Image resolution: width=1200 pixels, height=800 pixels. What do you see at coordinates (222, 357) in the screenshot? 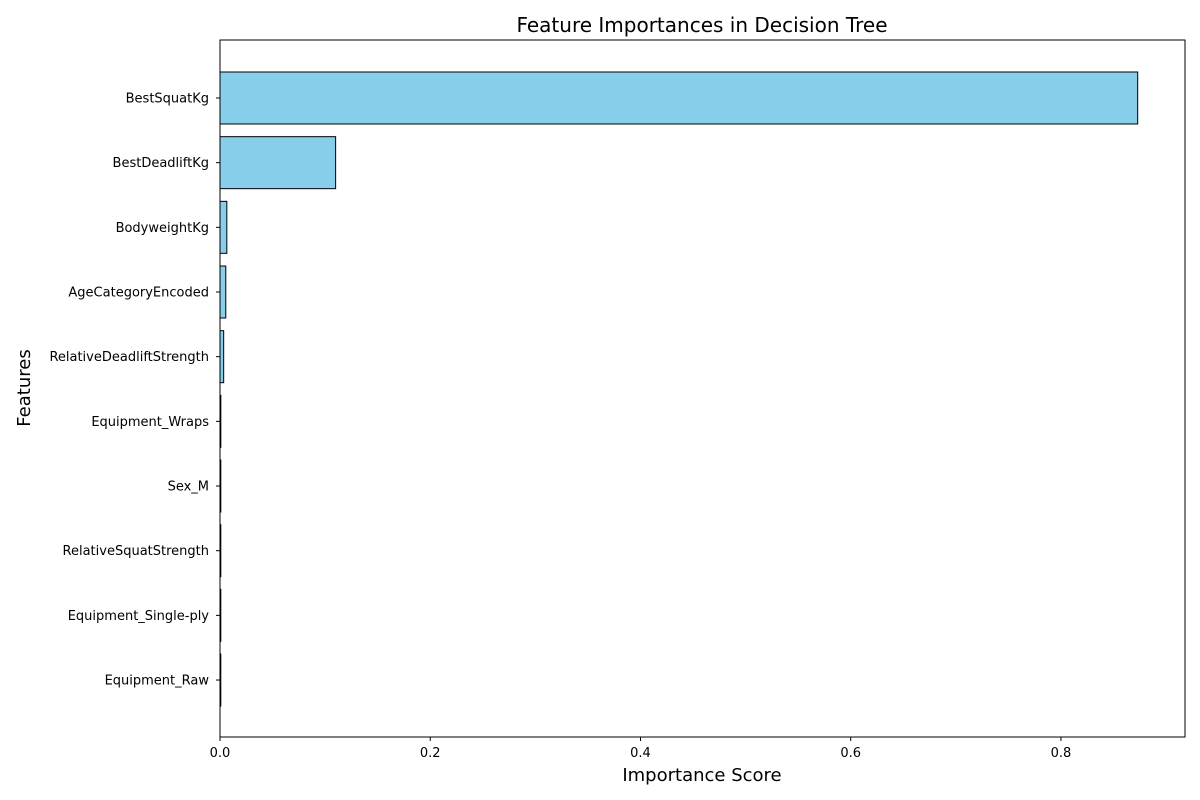
I see `bar-relativedeadliftstrength` at bounding box center [222, 357].